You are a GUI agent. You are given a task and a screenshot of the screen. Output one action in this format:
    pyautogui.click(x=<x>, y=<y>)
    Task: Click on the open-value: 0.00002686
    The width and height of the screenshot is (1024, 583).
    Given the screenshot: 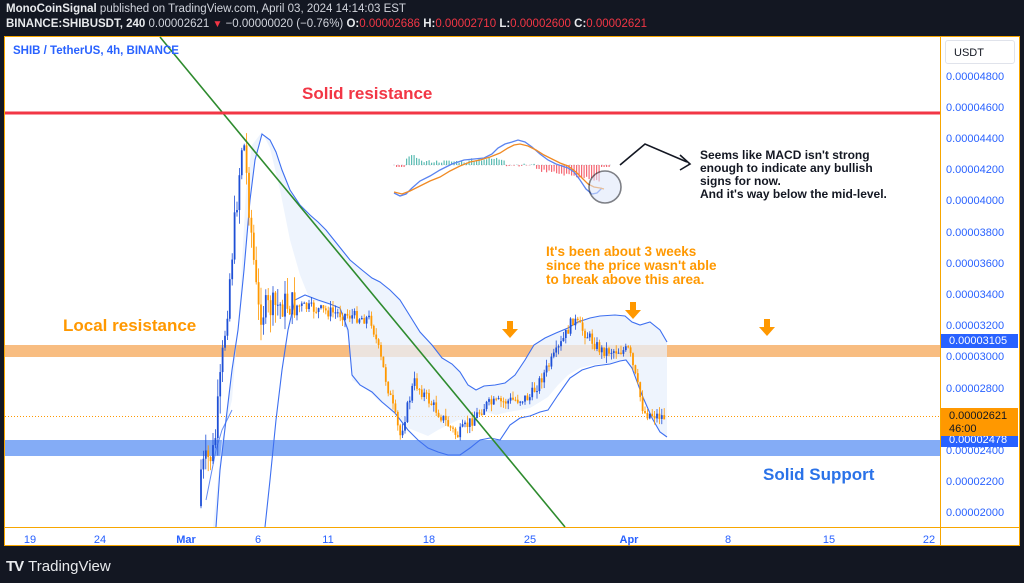 What is the action you would take?
    pyautogui.click(x=389, y=24)
    